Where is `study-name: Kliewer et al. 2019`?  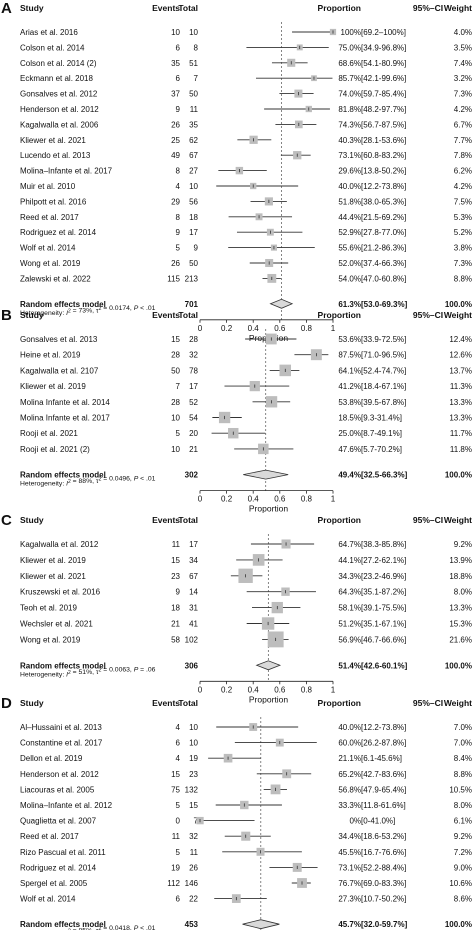
study-name: Kliewer et al. 2019 is located at coordinates (53, 560).